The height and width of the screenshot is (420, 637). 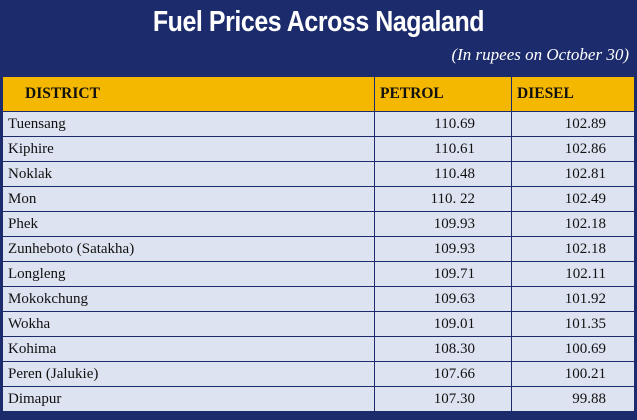 What do you see at coordinates (188, 224) in the screenshot?
I see `district-cell: Phek` at bounding box center [188, 224].